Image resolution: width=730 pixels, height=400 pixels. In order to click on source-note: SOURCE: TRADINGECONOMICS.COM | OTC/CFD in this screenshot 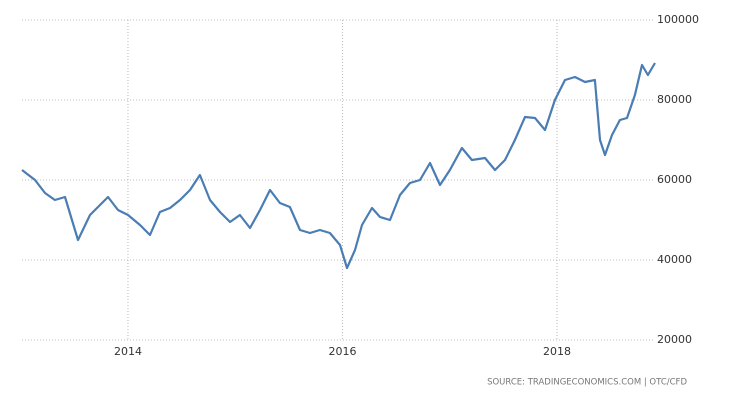, I will do `click(587, 383)`.